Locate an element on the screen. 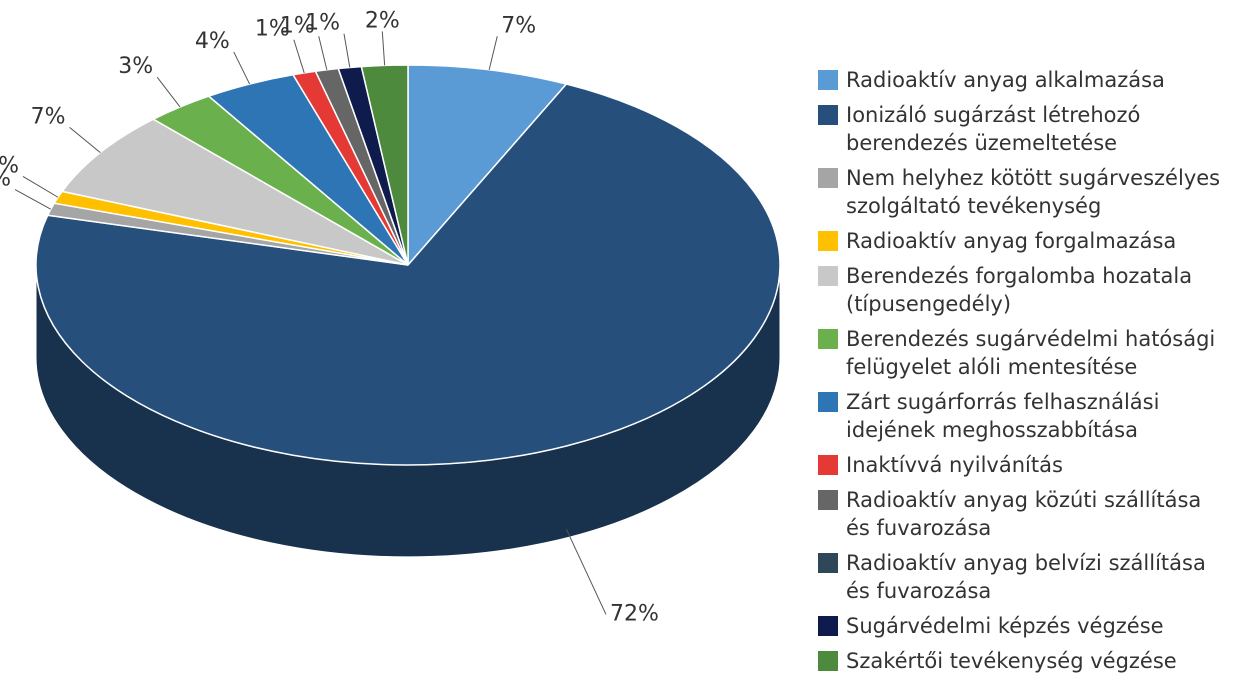 This screenshot has width=1238, height=700. legend-item: Sugárvédelmi képzés végzése is located at coordinates (1024, 626).